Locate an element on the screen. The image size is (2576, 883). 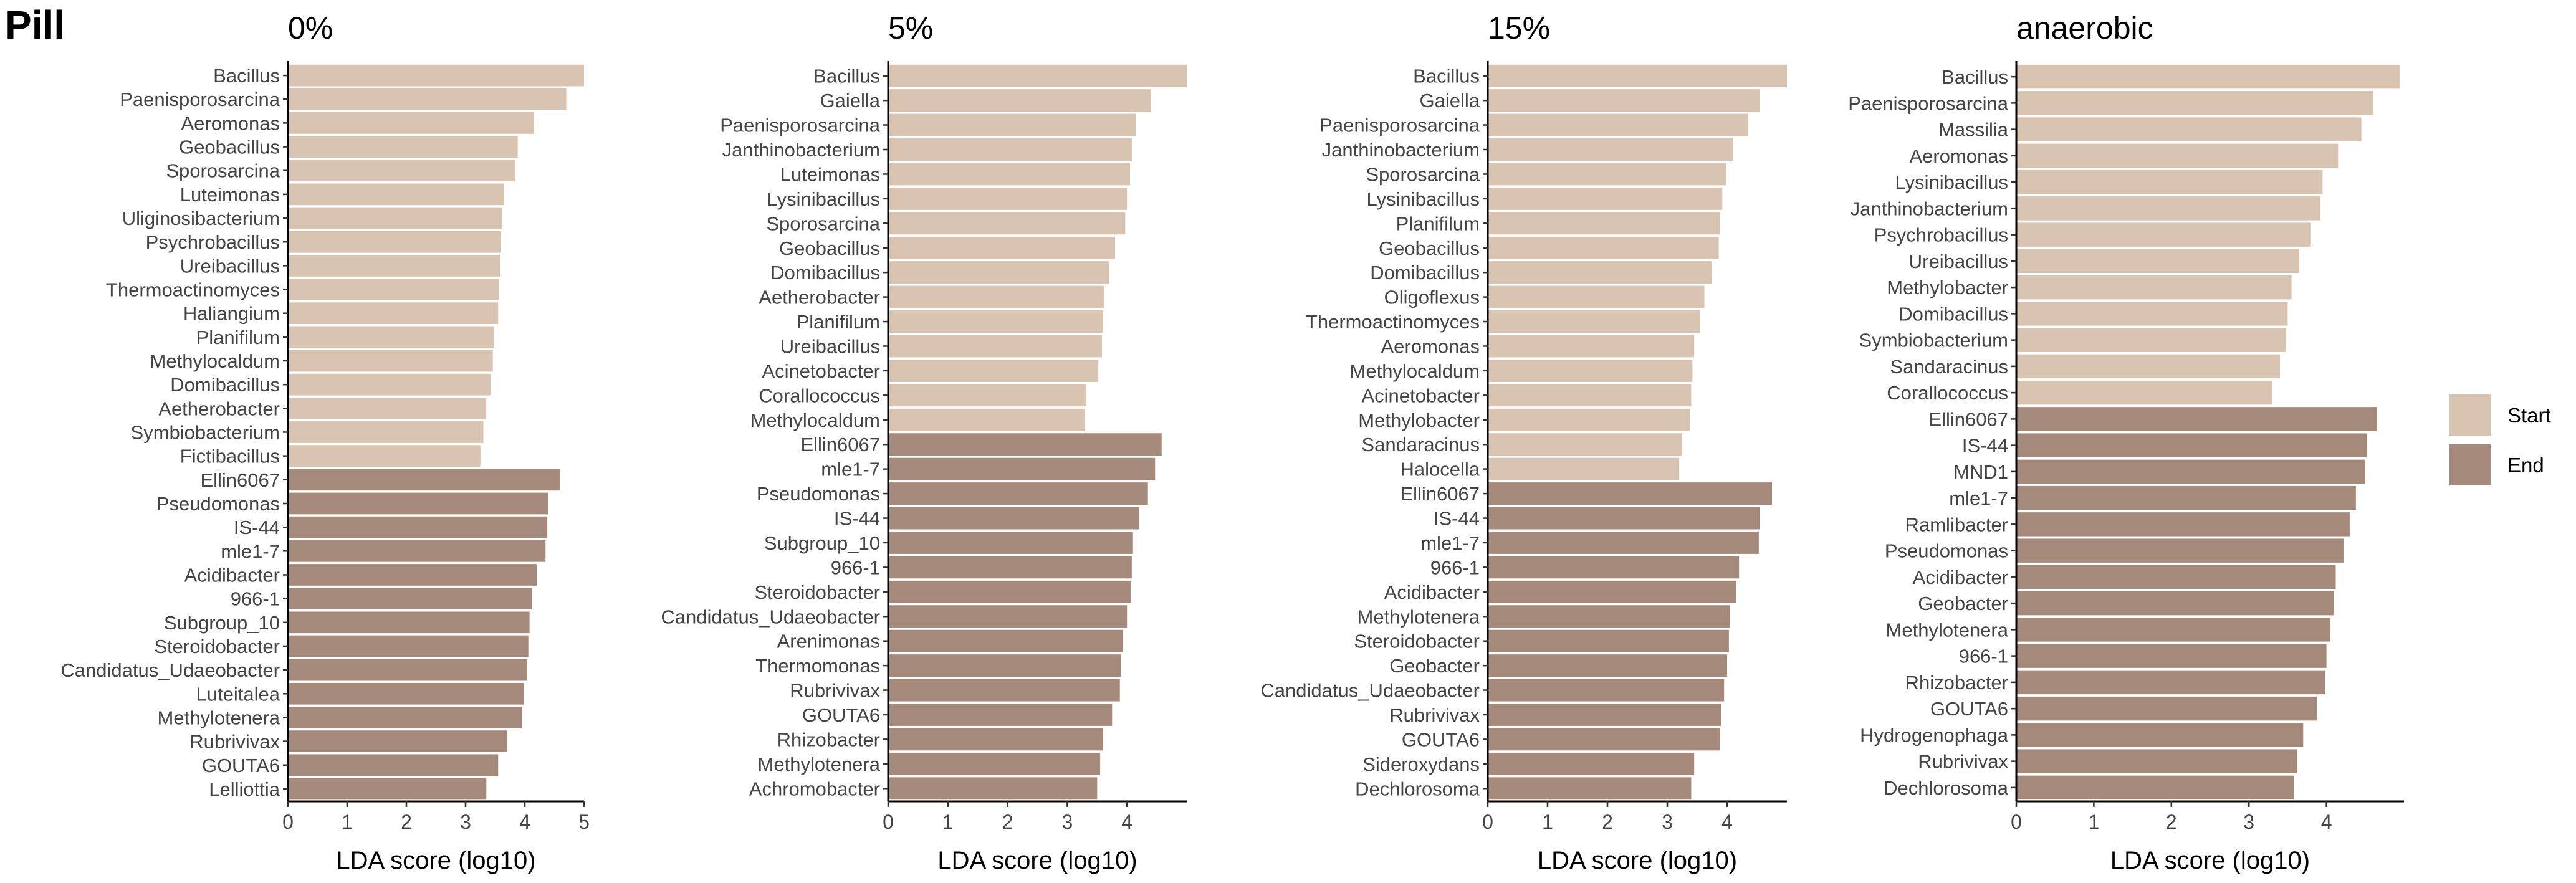
category-label: Domibacillus is located at coordinates (1953, 314).